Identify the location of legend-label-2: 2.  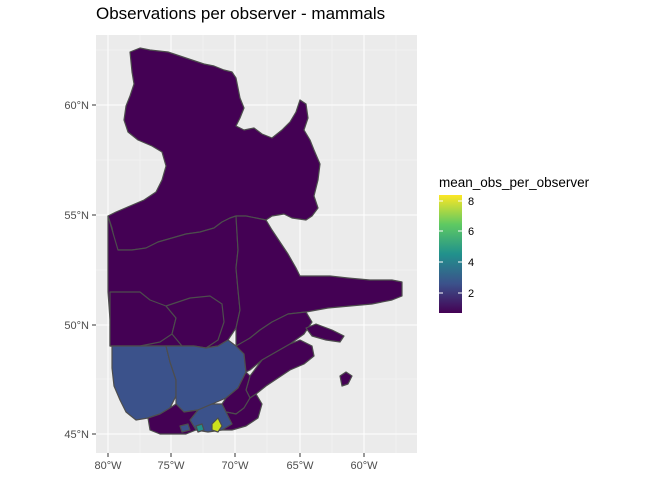
(471, 294).